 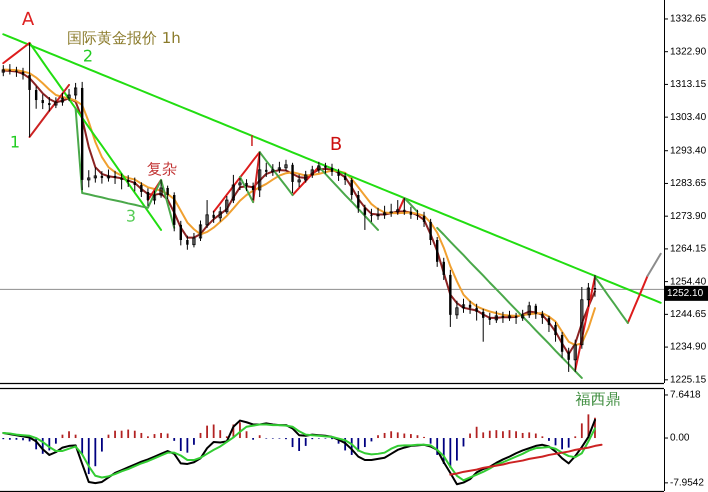 What do you see at coordinates (688, 347) in the screenshot?
I see `y-tick-label: 1234.90` at bounding box center [688, 347].